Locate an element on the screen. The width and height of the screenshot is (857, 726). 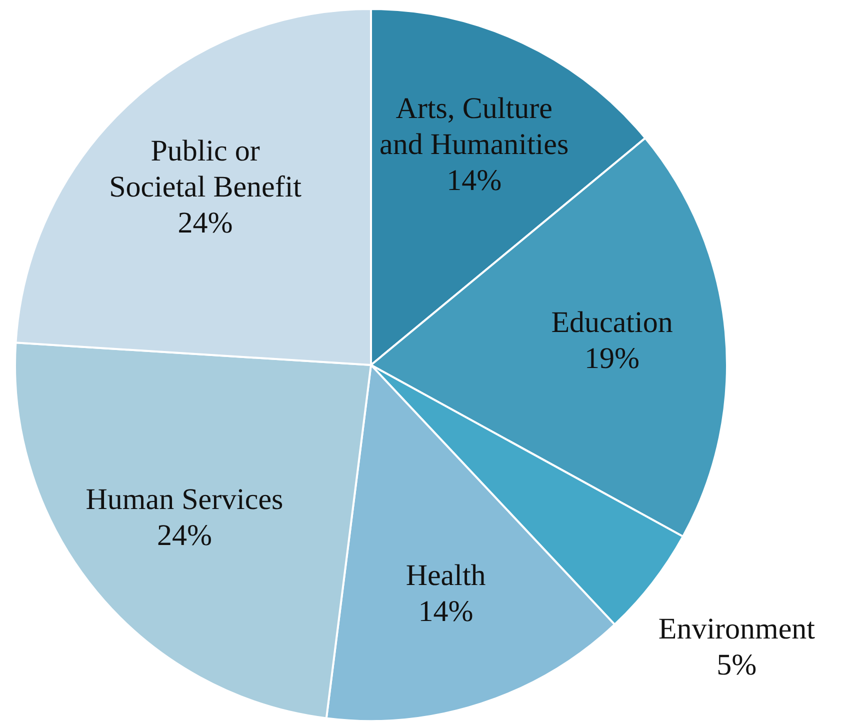
data-label: 5% is located at coordinates (736, 665).